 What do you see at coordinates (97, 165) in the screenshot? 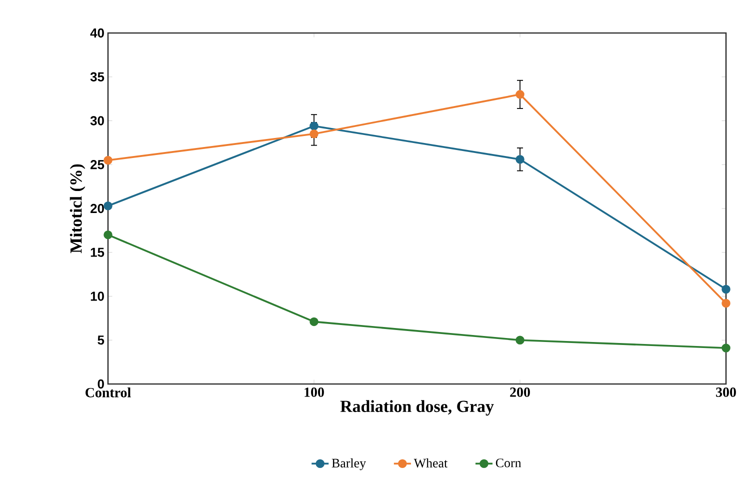
I see `y-tick-label: 25` at bounding box center [97, 165].